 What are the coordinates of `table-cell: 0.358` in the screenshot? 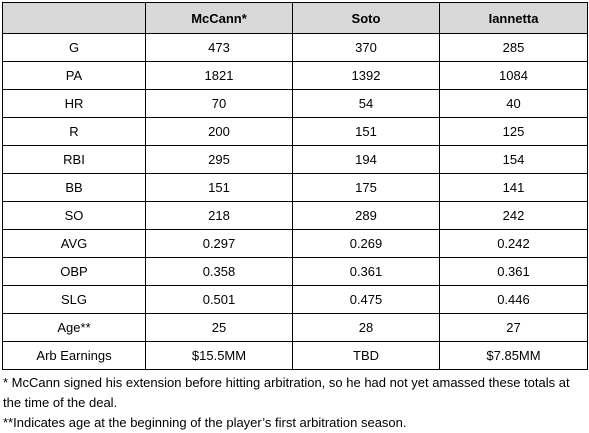 It's located at (219, 271).